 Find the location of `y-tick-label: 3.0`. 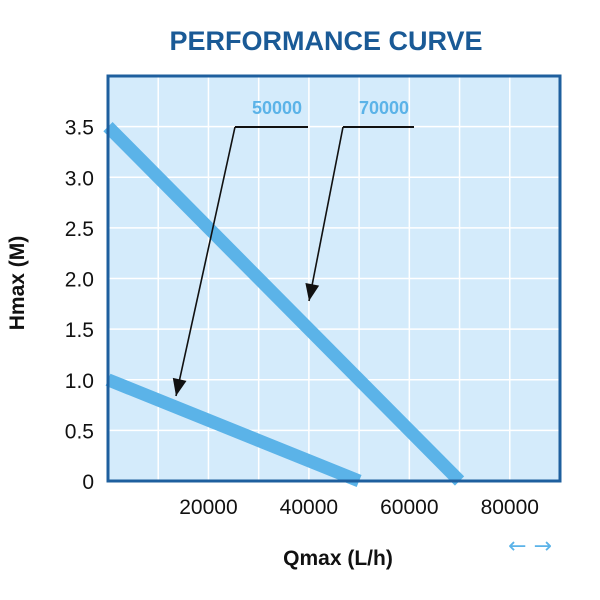

y-tick-label: 3.0 is located at coordinates (79, 178).